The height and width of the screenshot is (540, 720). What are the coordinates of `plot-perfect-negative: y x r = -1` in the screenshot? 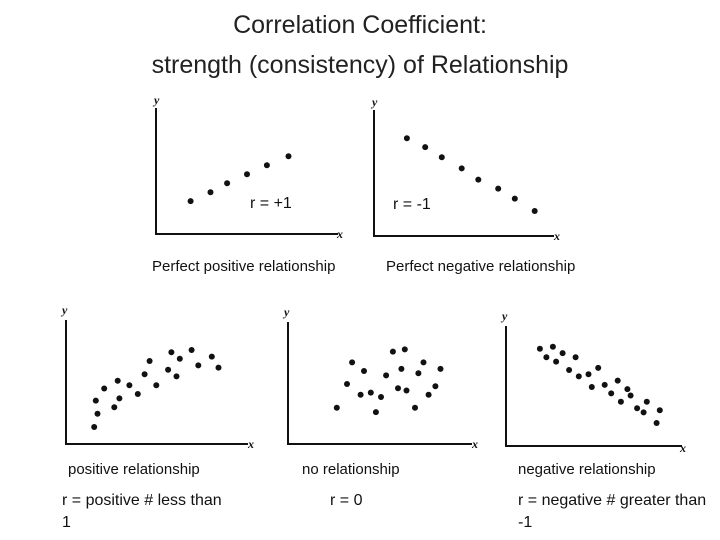 It's located at (465, 169).